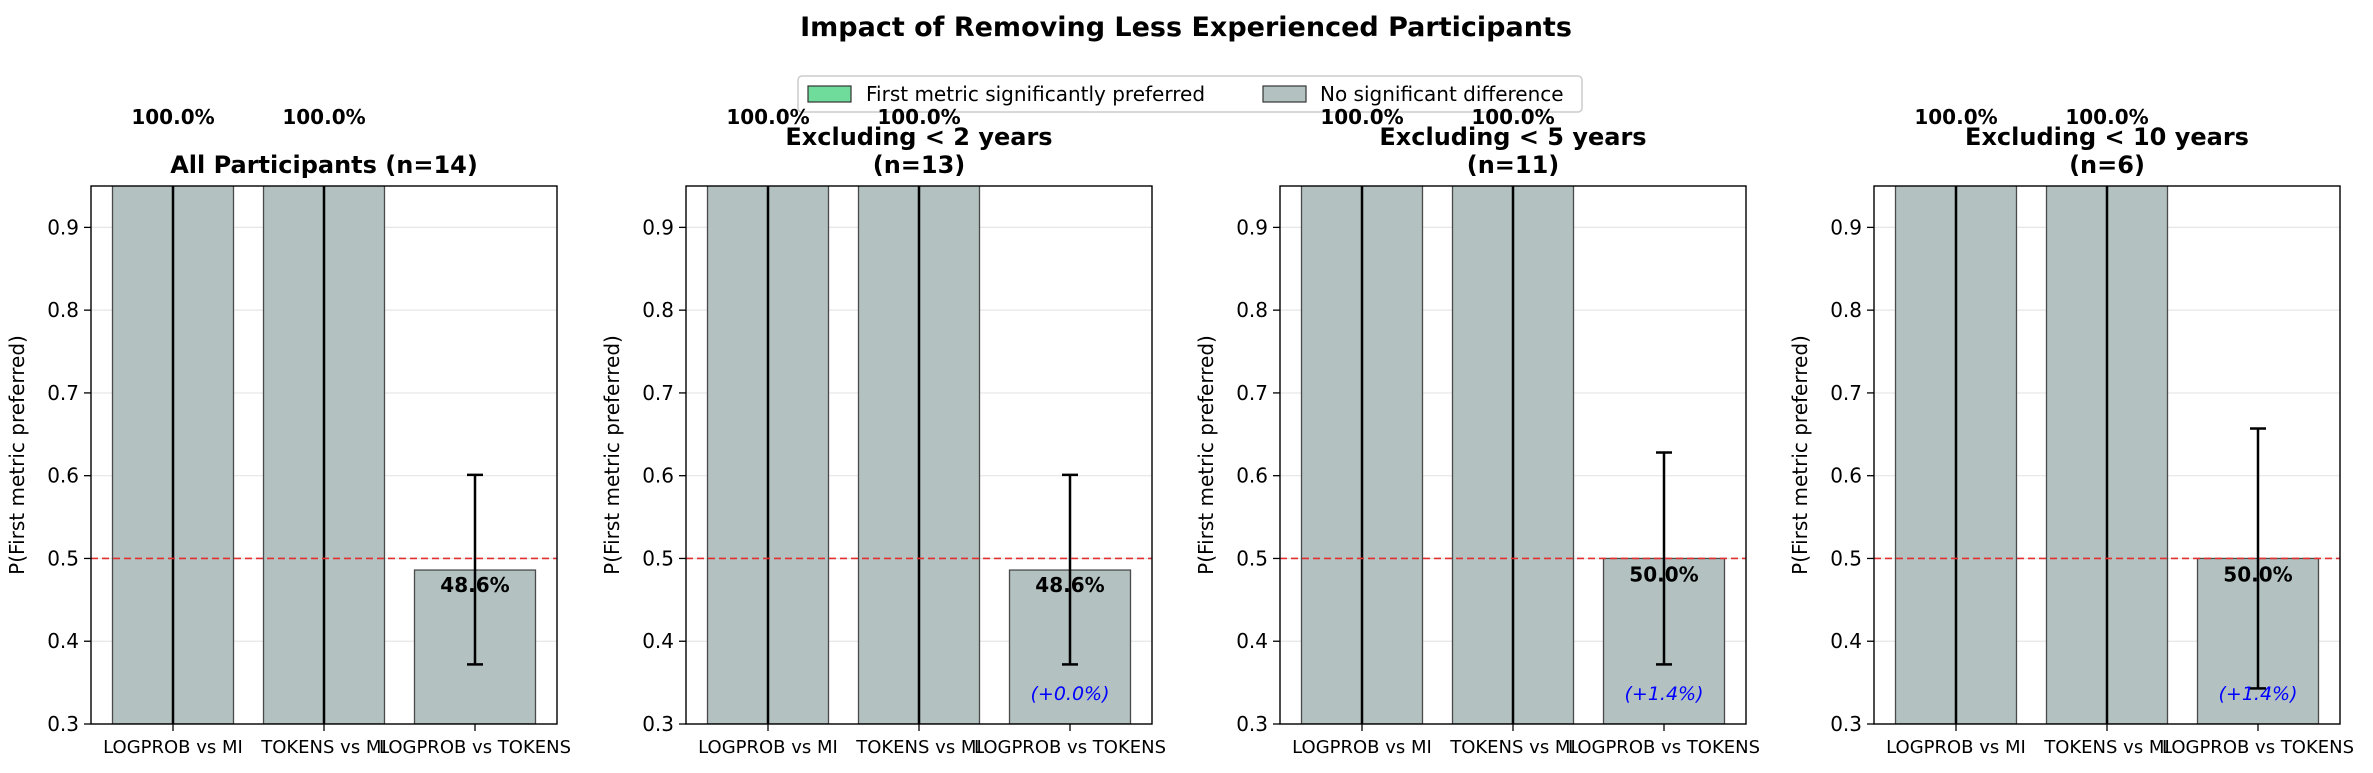 The width and height of the screenshot is (2373, 773). I want to click on panel-title: (n=11), so click(1513, 165).